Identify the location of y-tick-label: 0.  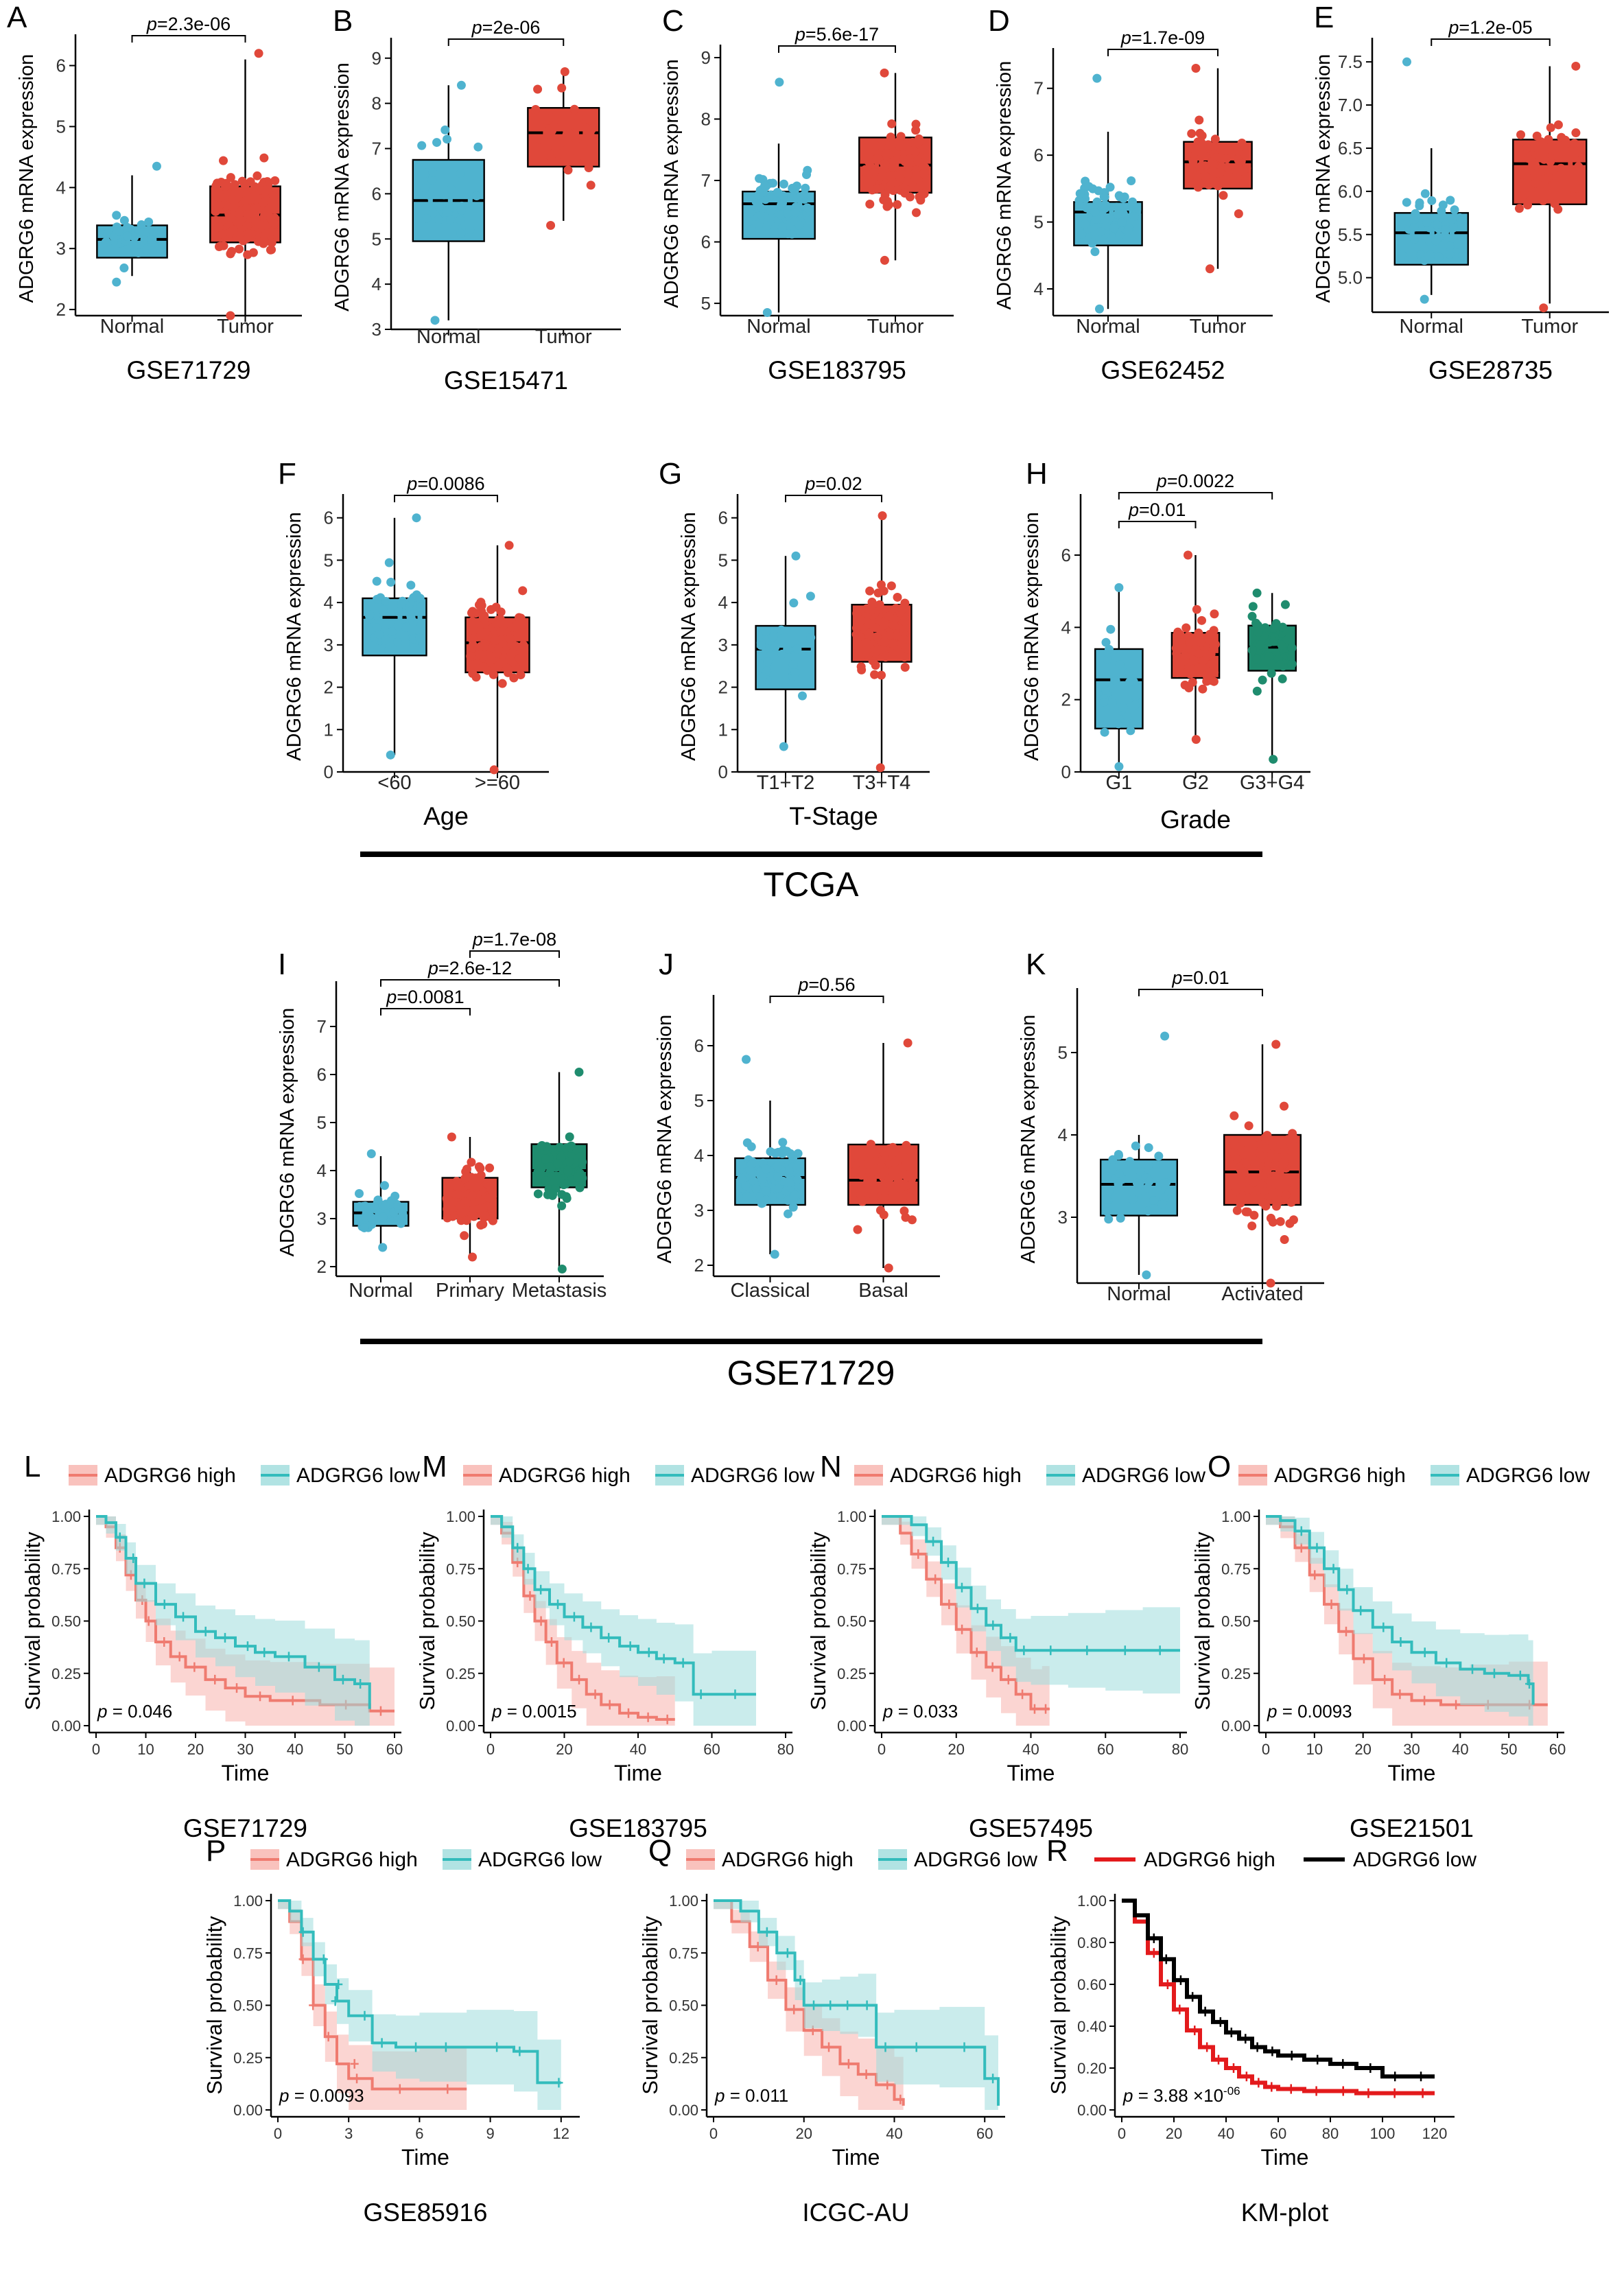
(723, 772).